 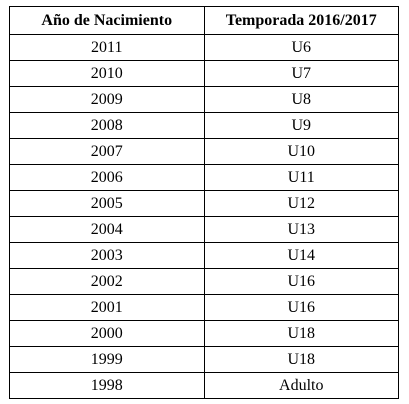 What do you see at coordinates (107, 73) in the screenshot?
I see `birth-year-cell: 2010` at bounding box center [107, 73].